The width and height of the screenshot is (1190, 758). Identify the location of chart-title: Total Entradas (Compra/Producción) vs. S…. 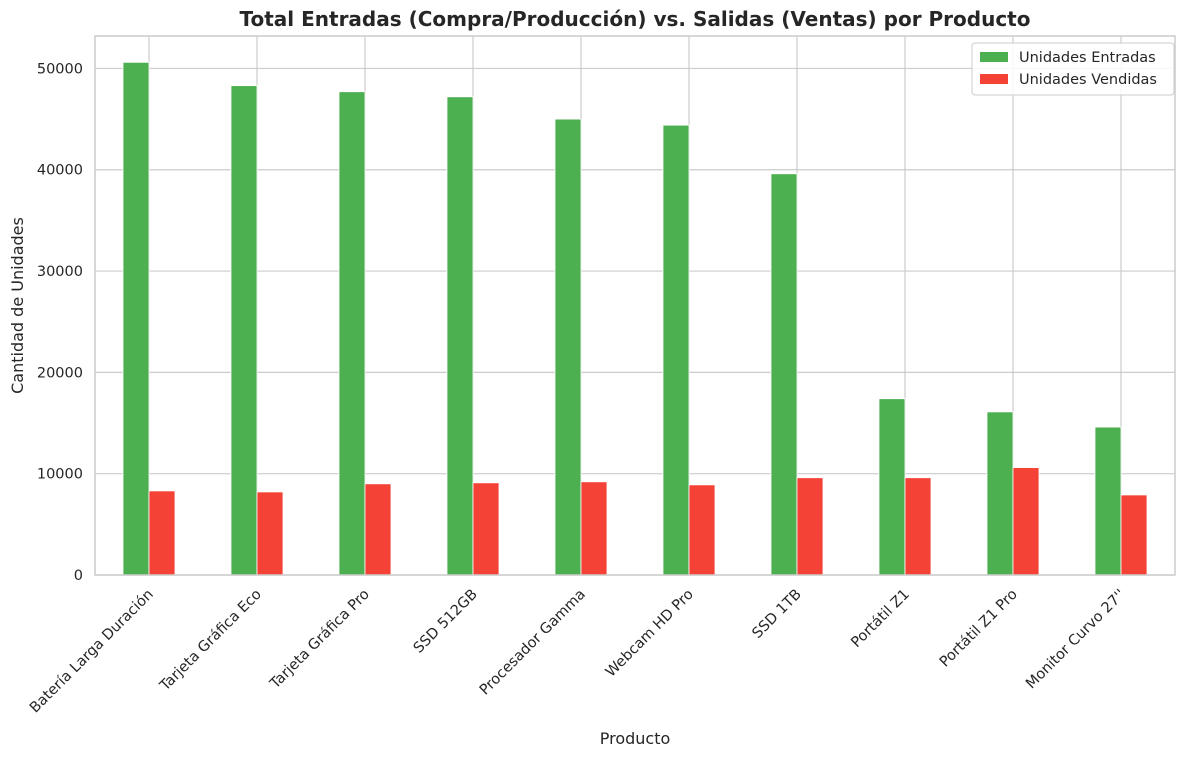
(635, 19).